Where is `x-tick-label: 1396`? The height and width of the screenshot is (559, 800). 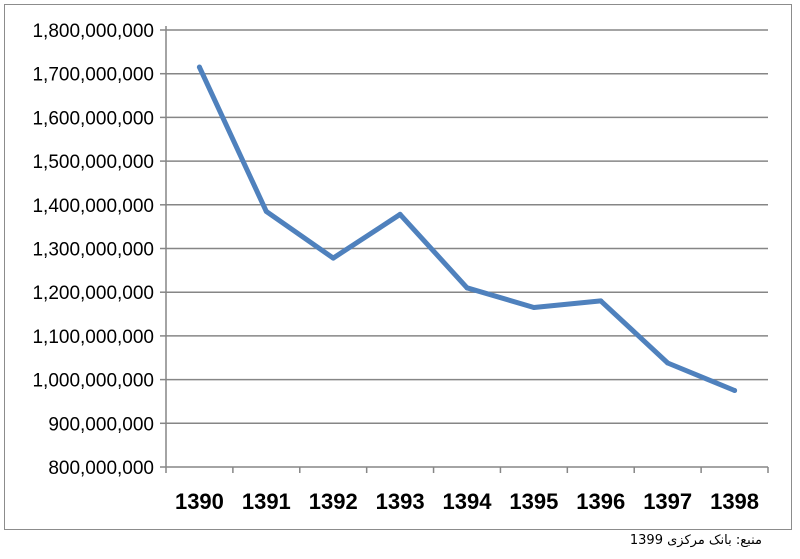
x-tick-label: 1396 is located at coordinates (600, 501).